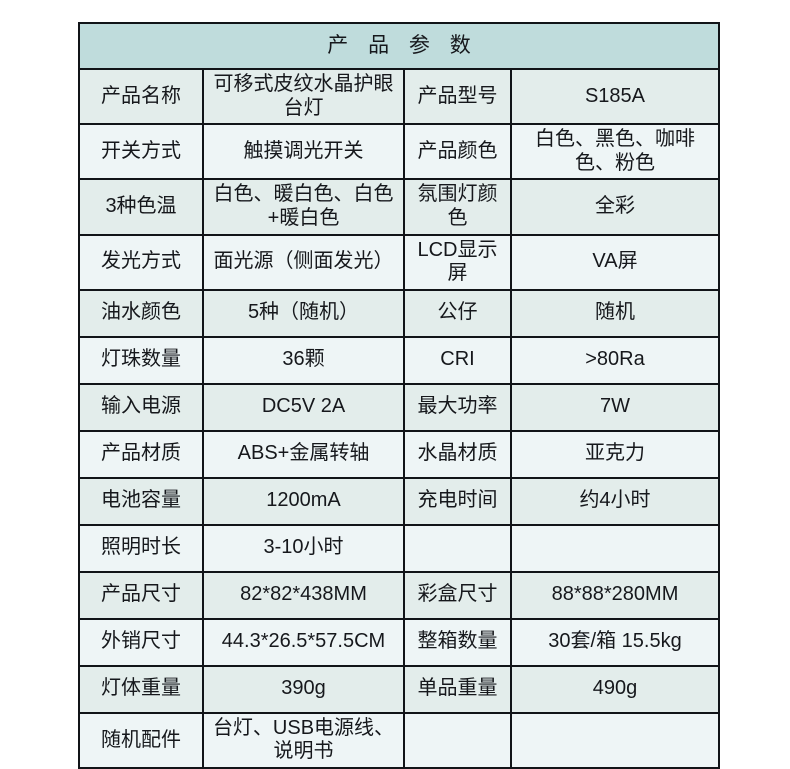  I want to click on table-row: 输入电源 DC5V 2A 最大功率 7W, so click(399, 407).